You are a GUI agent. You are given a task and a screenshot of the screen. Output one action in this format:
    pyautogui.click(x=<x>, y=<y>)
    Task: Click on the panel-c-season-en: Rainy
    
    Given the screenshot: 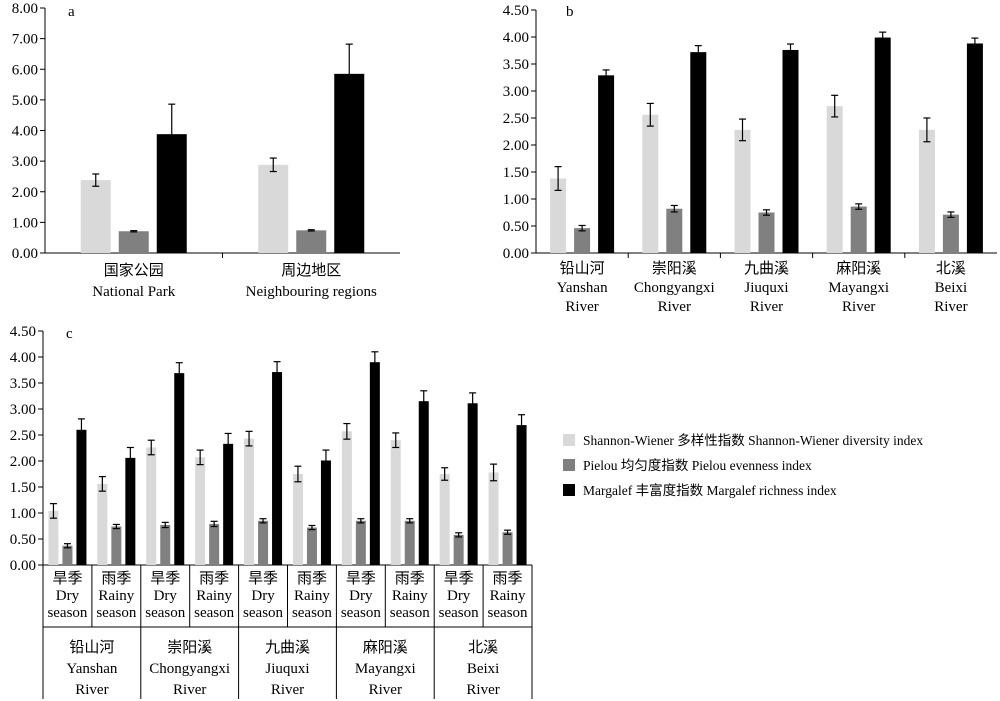 What is the action you would take?
    pyautogui.click(x=214, y=596)
    